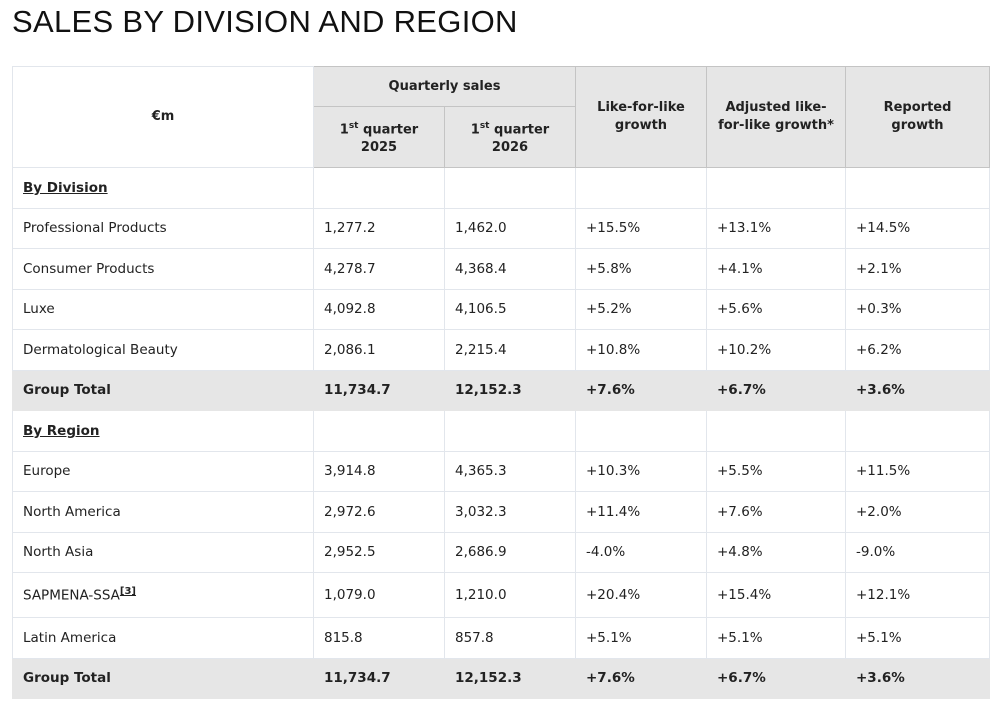 This screenshot has height=707, width=1000. What do you see at coordinates (510, 269) in the screenshot?
I see `value-cell: 4,368.4` at bounding box center [510, 269].